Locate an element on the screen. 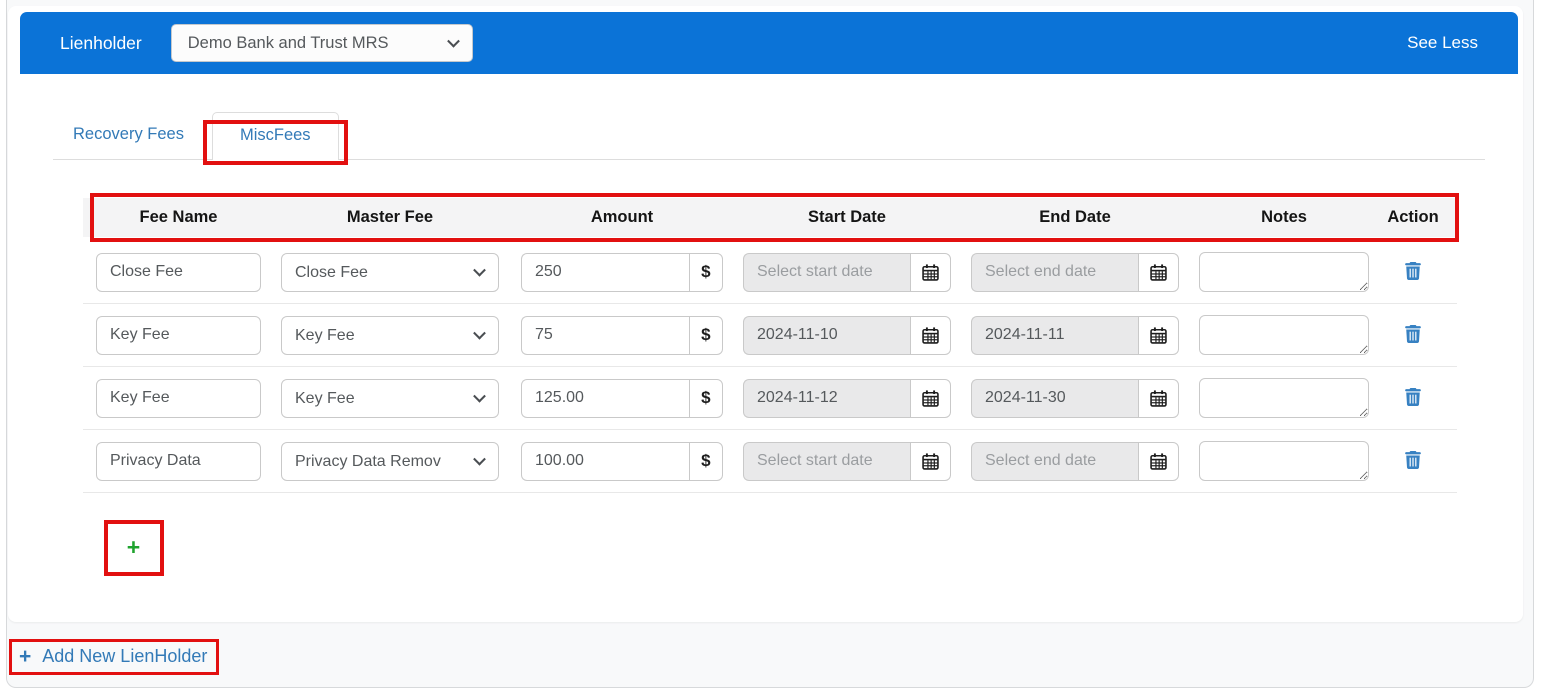 Image resolution: width=1542 pixels, height=693 pixels. tab-bar: Recovery Fees MiscFees is located at coordinates (769, 135).